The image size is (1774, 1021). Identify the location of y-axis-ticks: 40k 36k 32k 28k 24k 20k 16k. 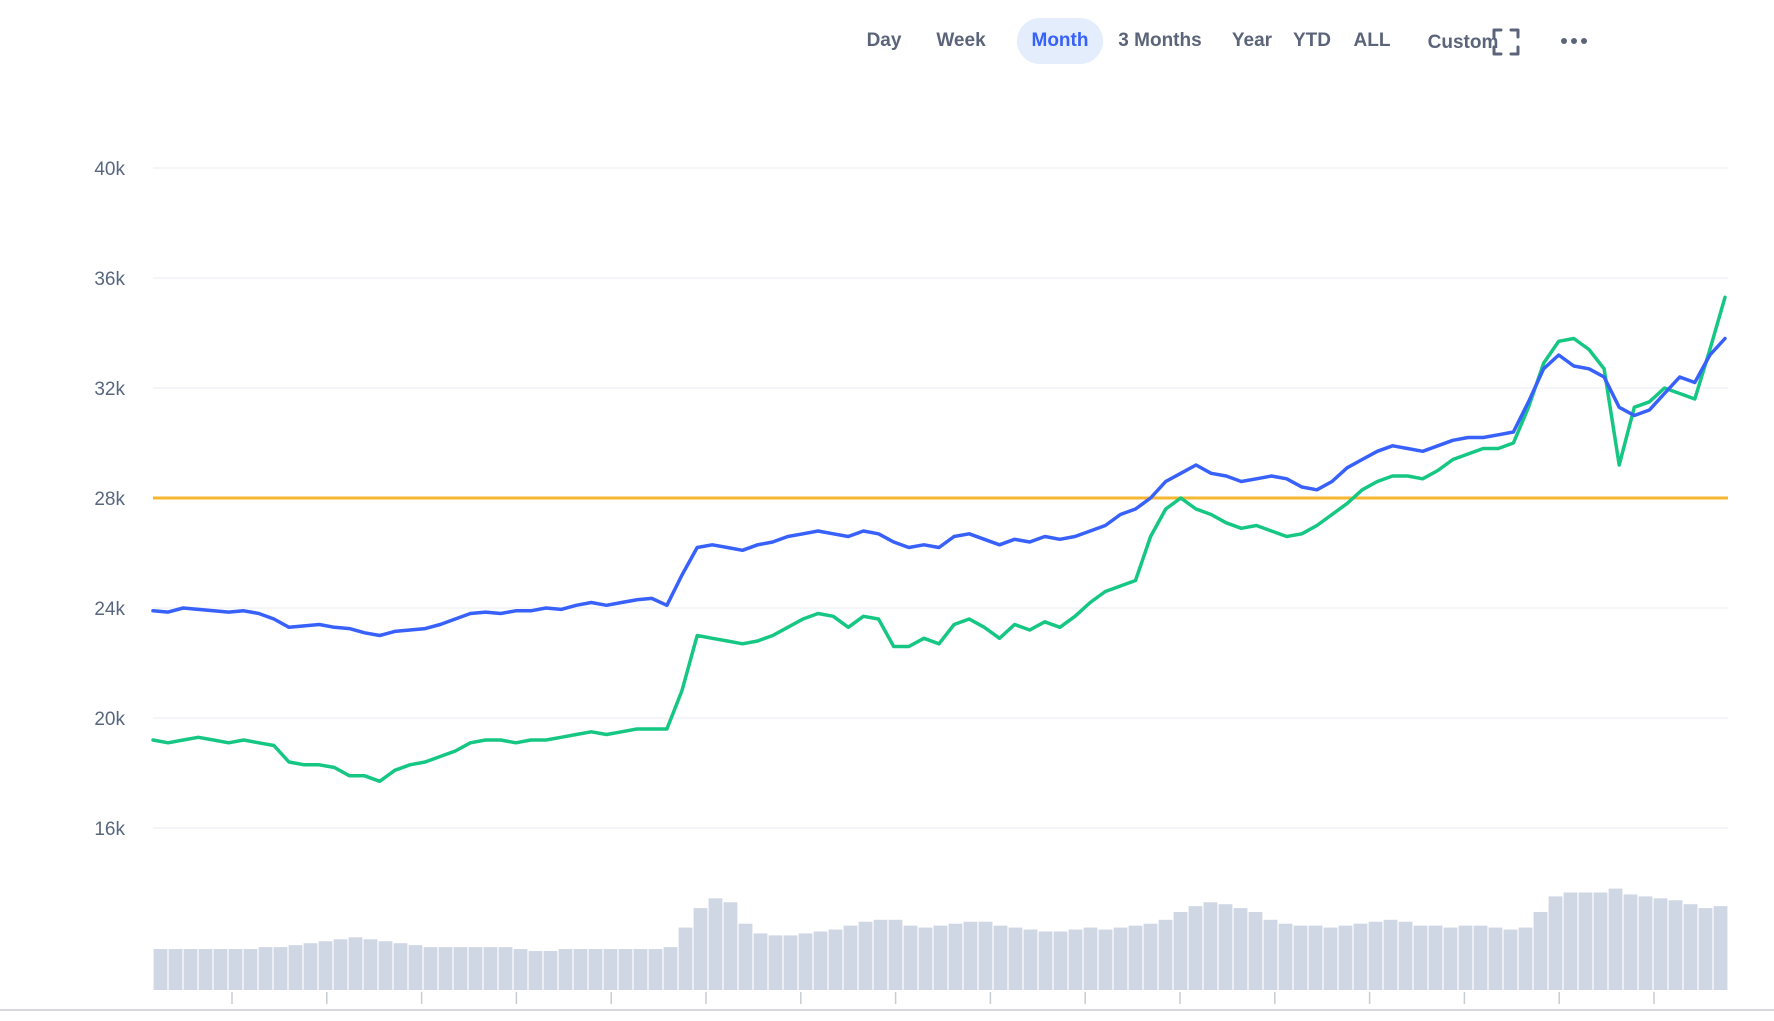
(109, 499).